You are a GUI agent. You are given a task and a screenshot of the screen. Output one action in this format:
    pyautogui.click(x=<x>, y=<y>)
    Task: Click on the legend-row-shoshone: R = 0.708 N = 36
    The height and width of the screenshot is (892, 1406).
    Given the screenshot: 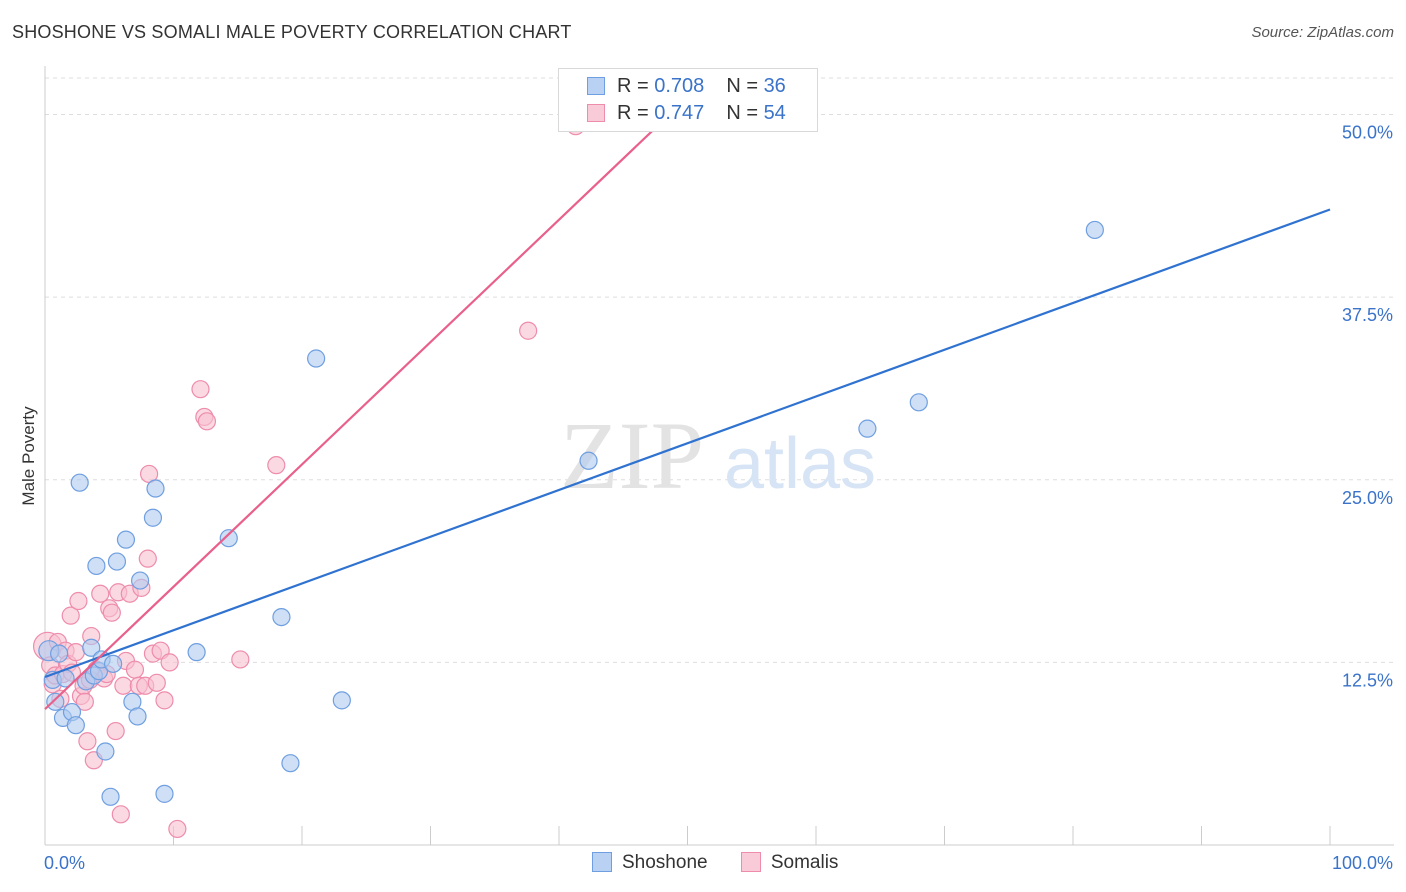 What is the action you would take?
    pyautogui.click(x=686, y=86)
    